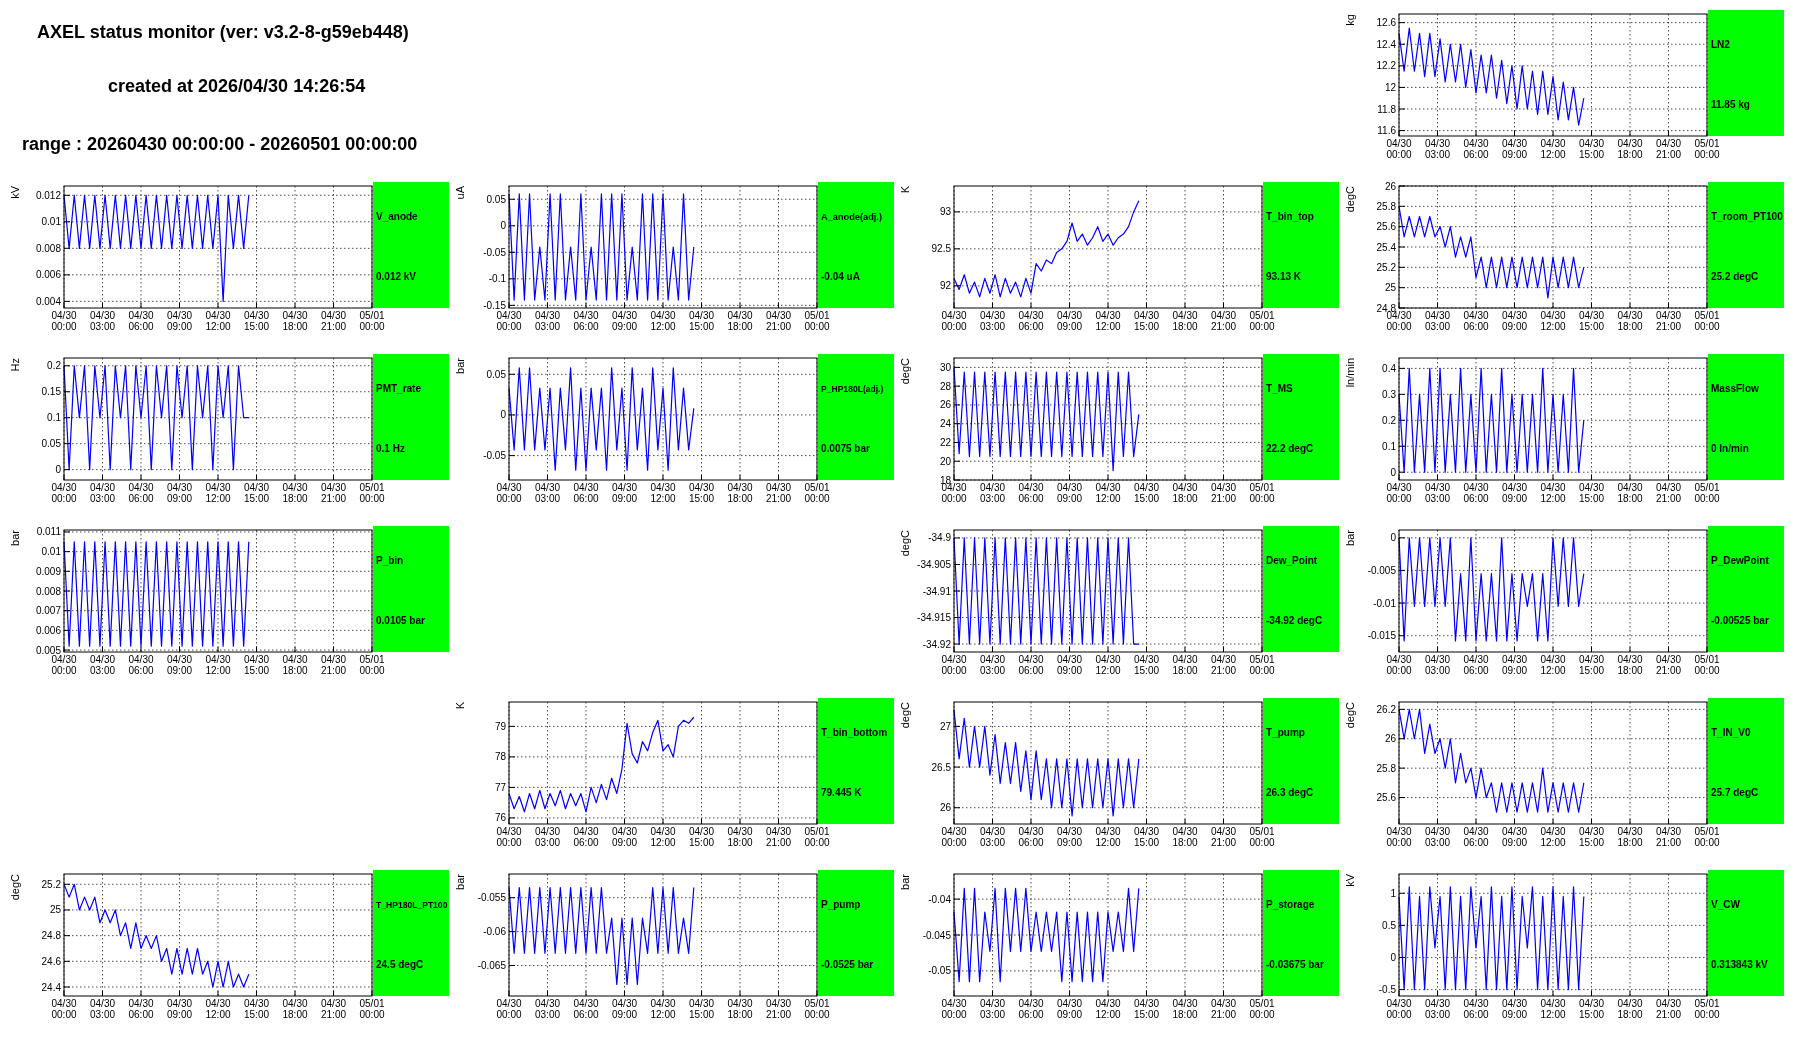 This screenshot has height=1052, width=1796. Describe the element at coordinates (1730, 448) in the screenshot. I see `text: 0 ln/min` at that location.